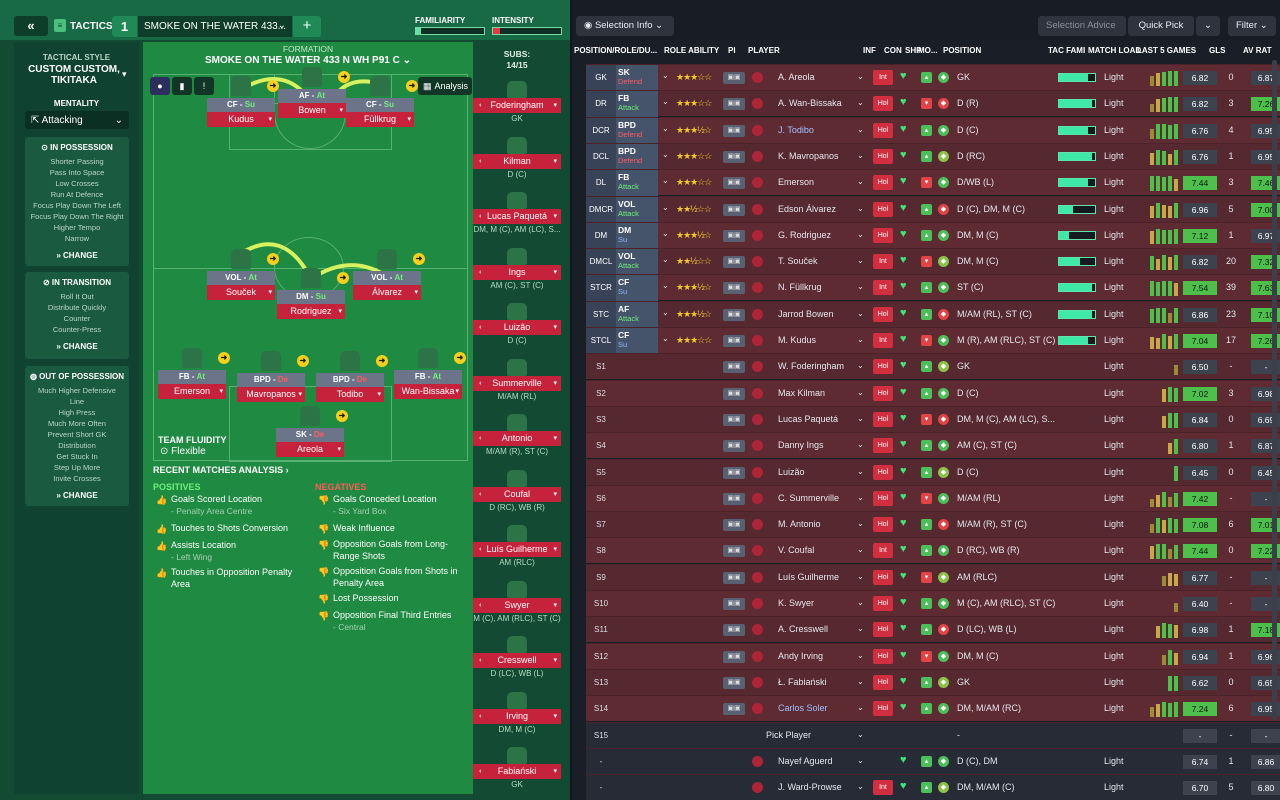  Describe the element at coordinates (808, 418) in the screenshot. I see `player-name: Lucas Paquetá` at that location.